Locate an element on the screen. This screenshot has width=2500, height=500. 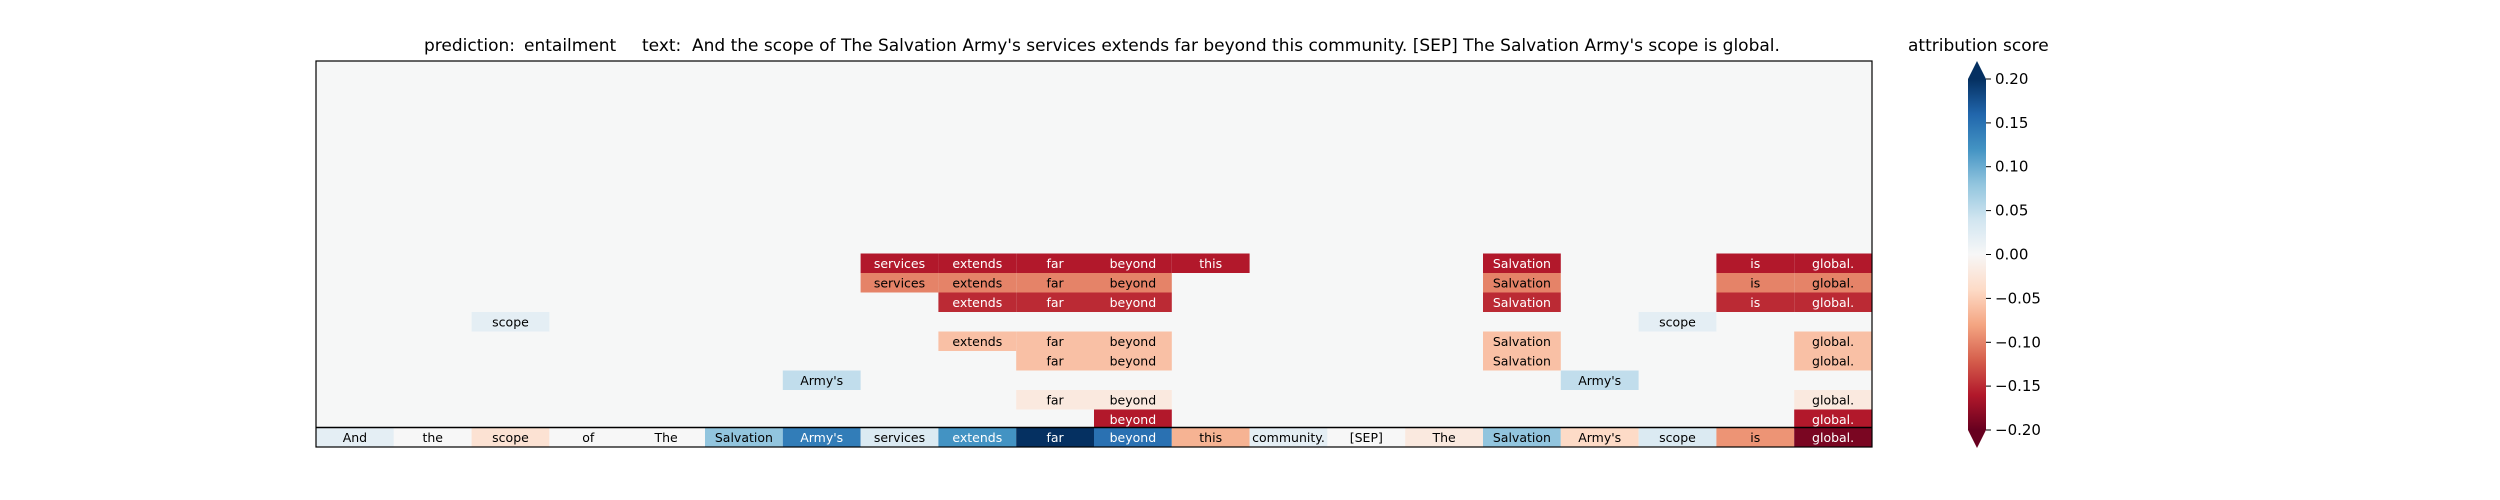
attribution-cell-r7-c9-rect is located at coordinates (1055, 400).